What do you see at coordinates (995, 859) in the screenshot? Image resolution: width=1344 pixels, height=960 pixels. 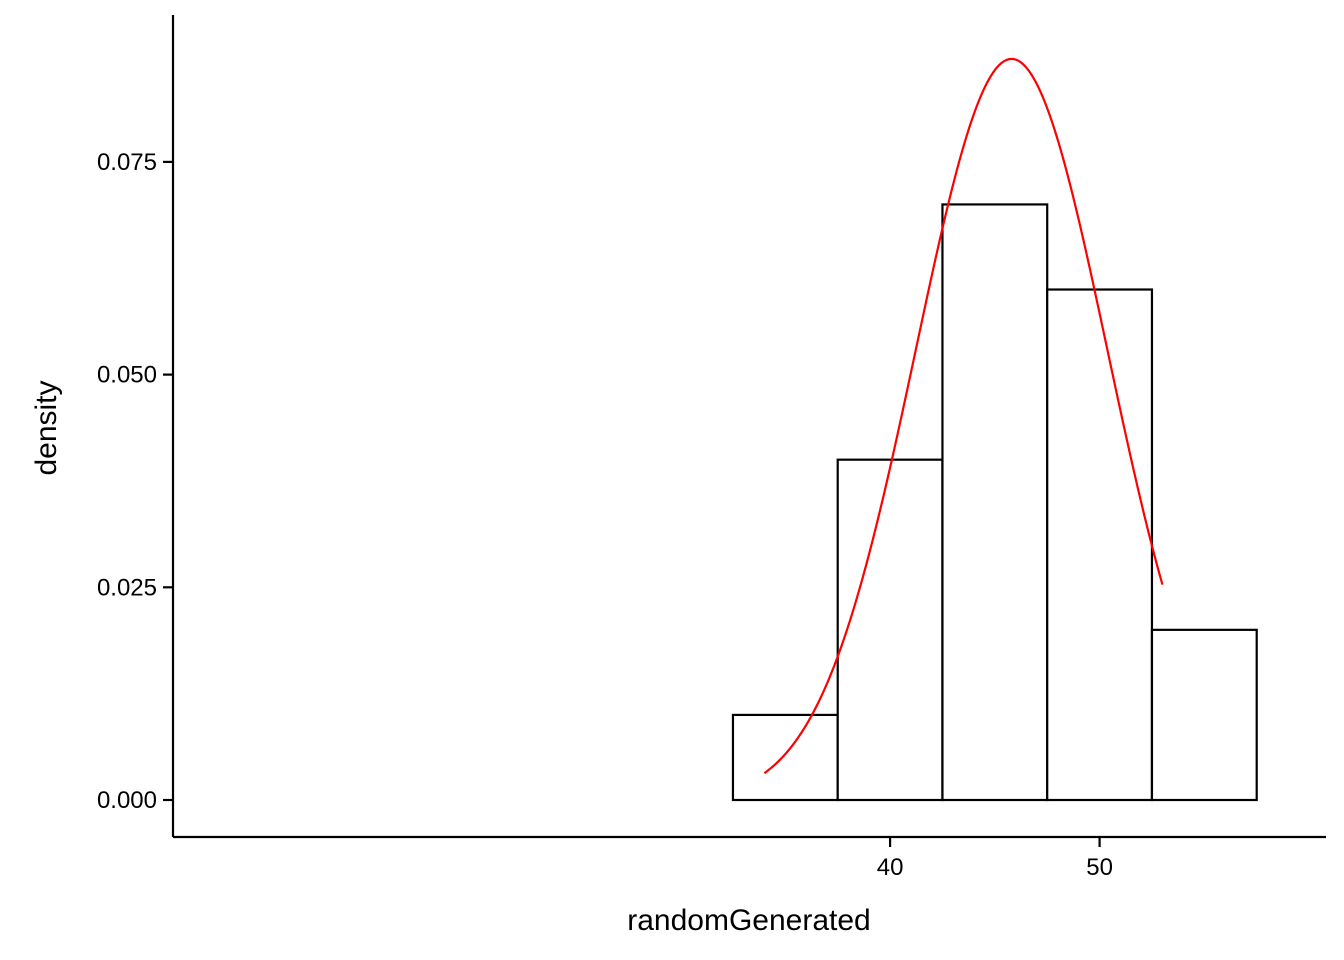 I see `x-axis-ticks: 40 50` at bounding box center [995, 859].